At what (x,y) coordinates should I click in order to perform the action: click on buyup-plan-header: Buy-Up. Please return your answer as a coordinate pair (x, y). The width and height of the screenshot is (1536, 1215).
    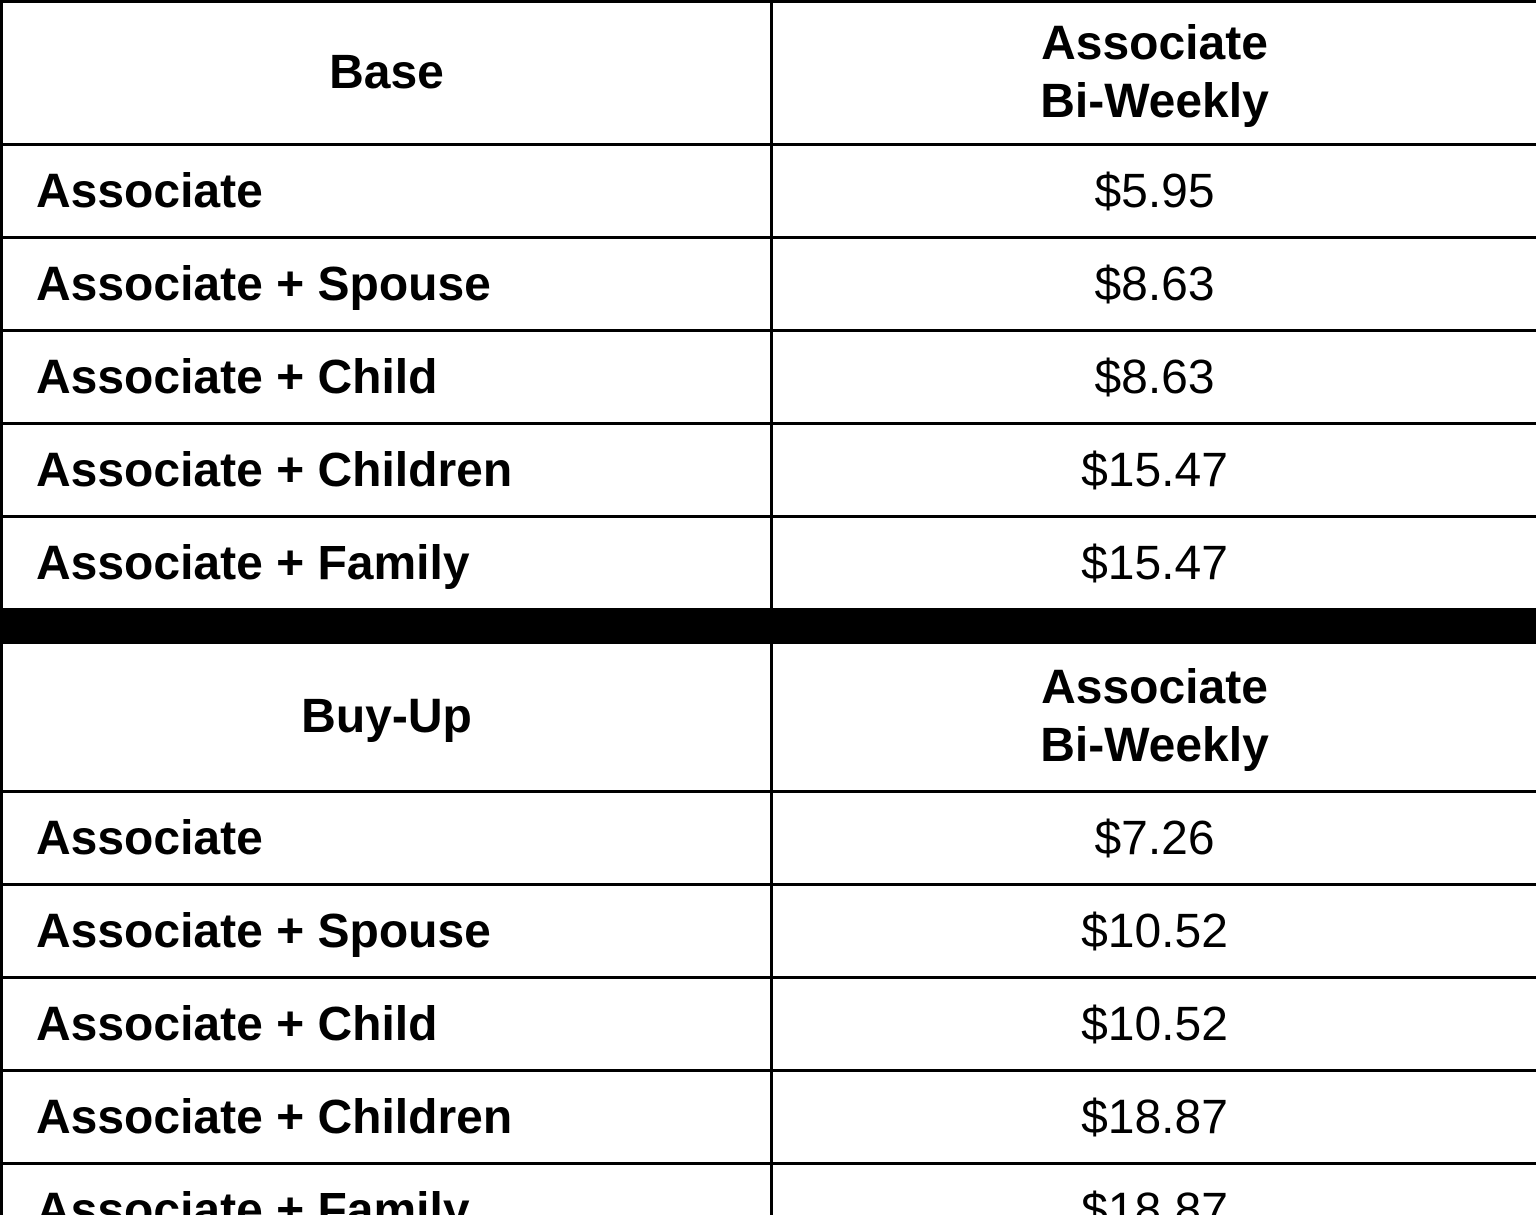
    Looking at the image, I should click on (386, 717).